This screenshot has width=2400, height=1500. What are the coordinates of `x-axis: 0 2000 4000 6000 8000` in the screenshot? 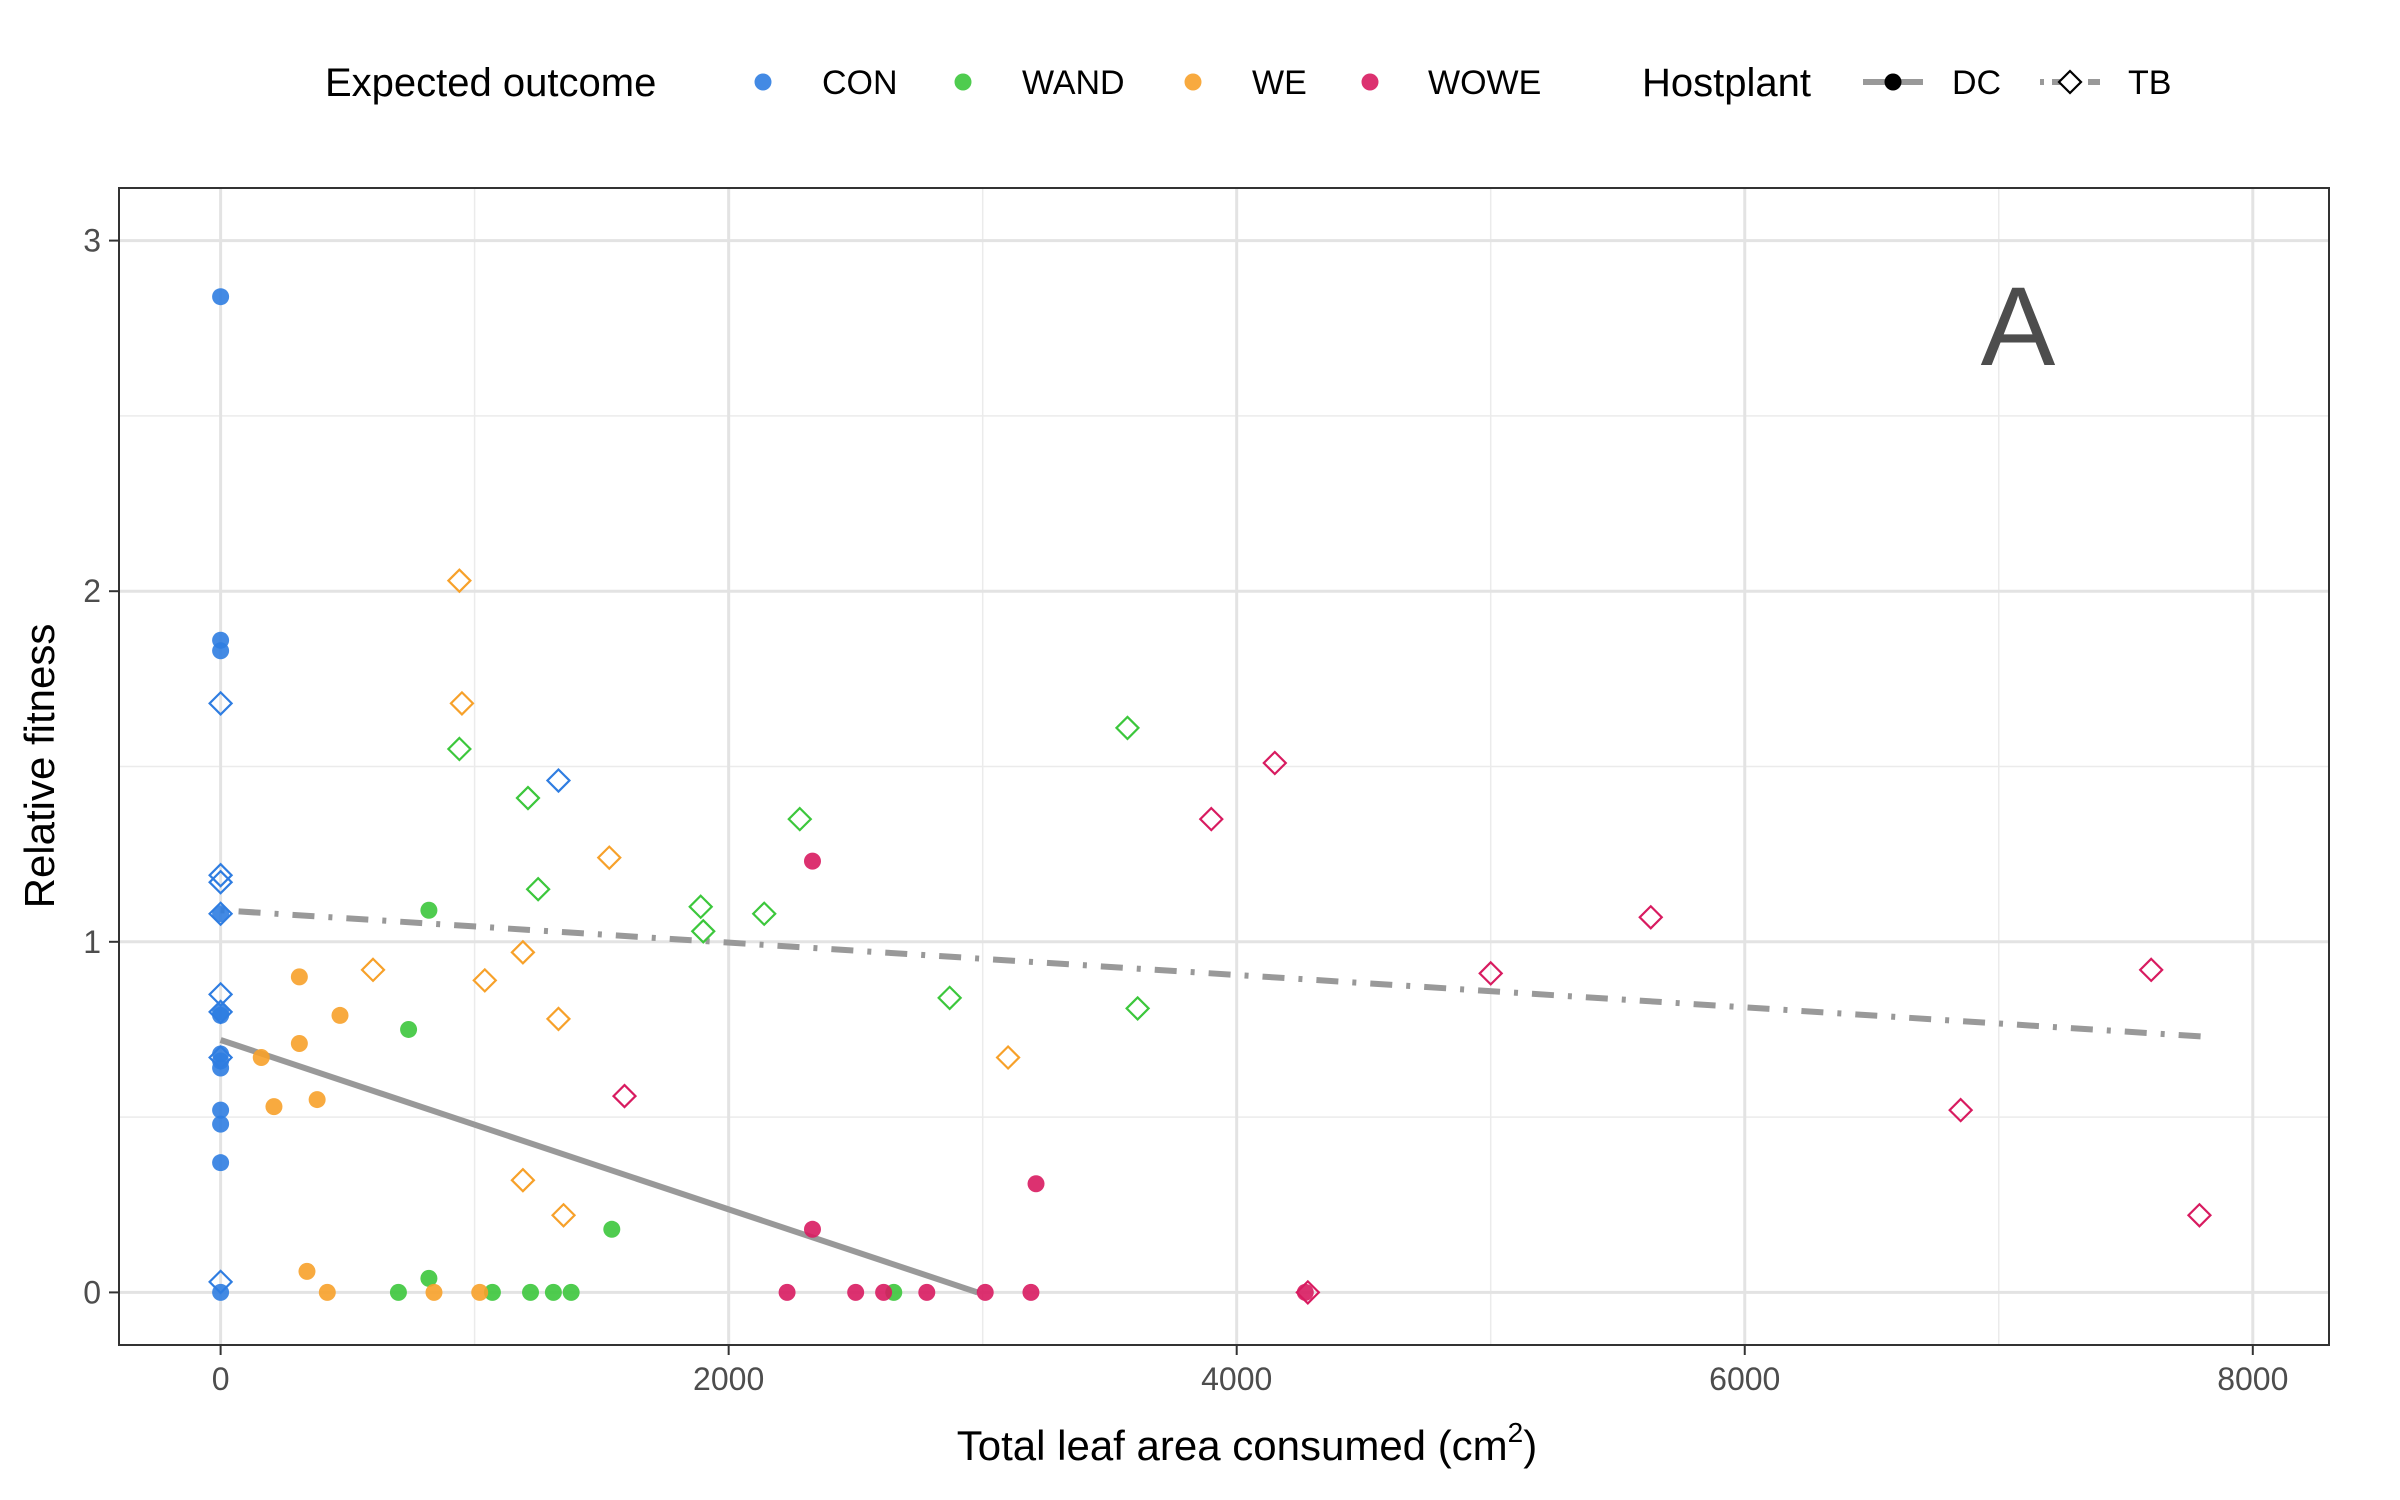 It's located at (1250, 1371).